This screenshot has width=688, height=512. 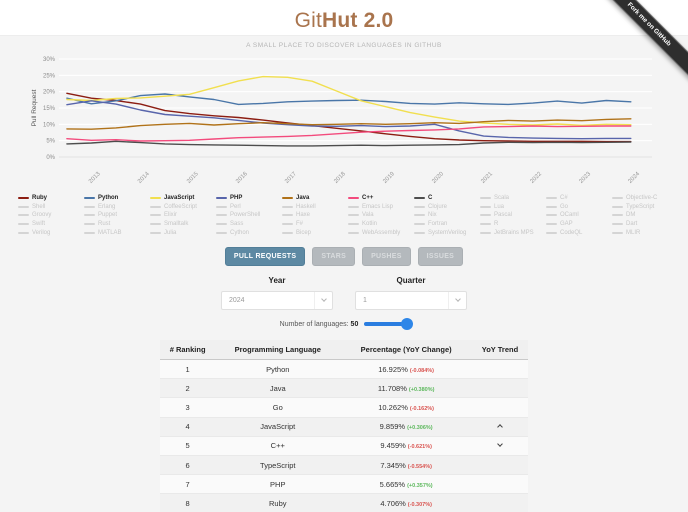 What do you see at coordinates (245, 233) in the screenshot?
I see `legend-item-Cython: Cython` at bounding box center [245, 233].